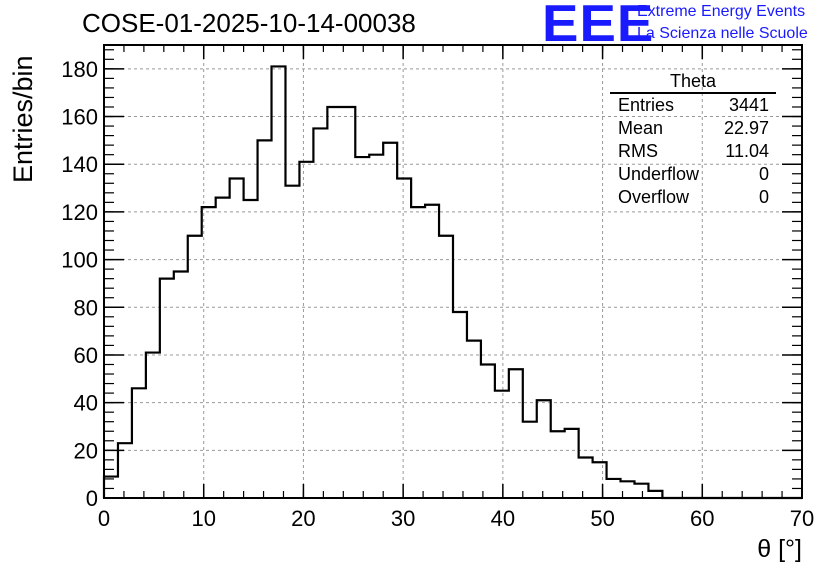 This screenshot has height=572, width=836. Describe the element at coordinates (693, 128) in the screenshot. I see `stats-row-mean: Mean 22.97` at that location.